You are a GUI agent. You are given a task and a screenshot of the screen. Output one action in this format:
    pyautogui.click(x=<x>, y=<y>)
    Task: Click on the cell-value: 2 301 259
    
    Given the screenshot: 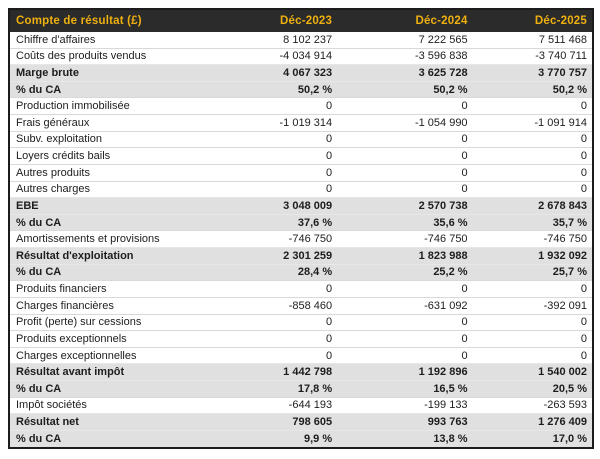 What is the action you would take?
    pyautogui.click(x=278, y=256)
    